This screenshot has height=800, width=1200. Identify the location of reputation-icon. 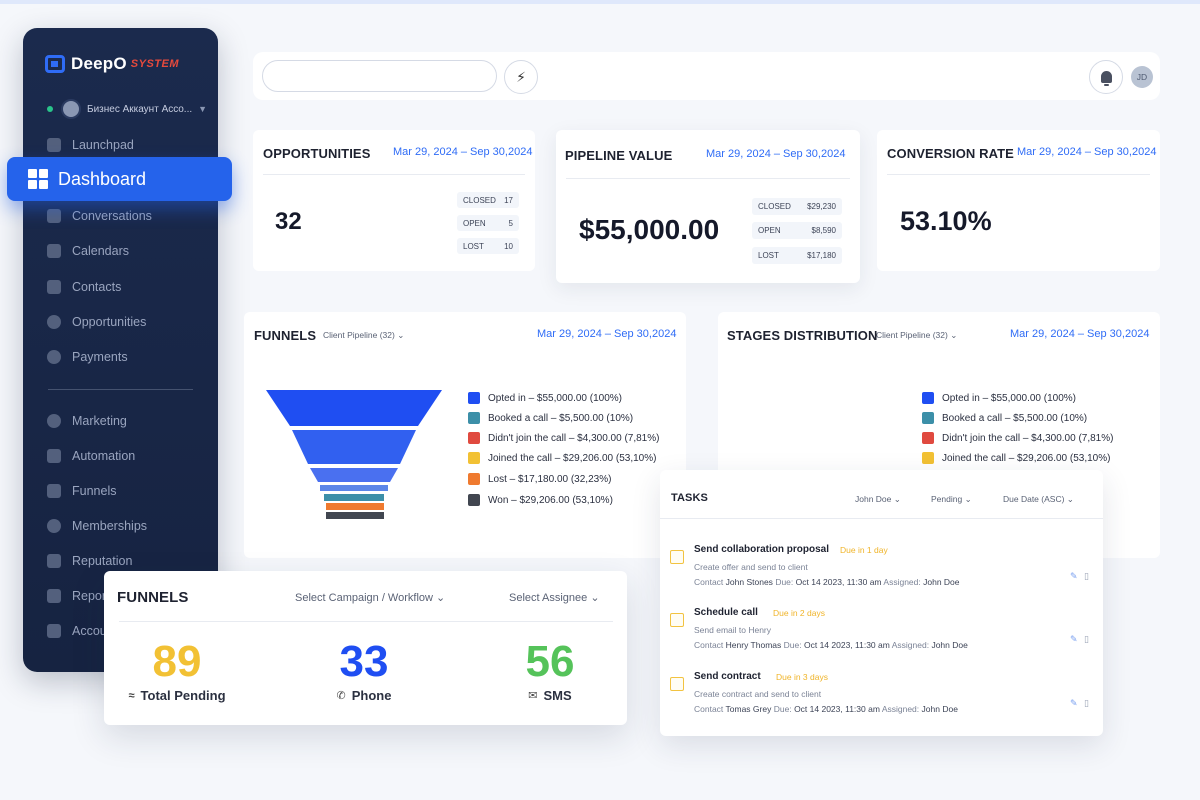
(54, 561).